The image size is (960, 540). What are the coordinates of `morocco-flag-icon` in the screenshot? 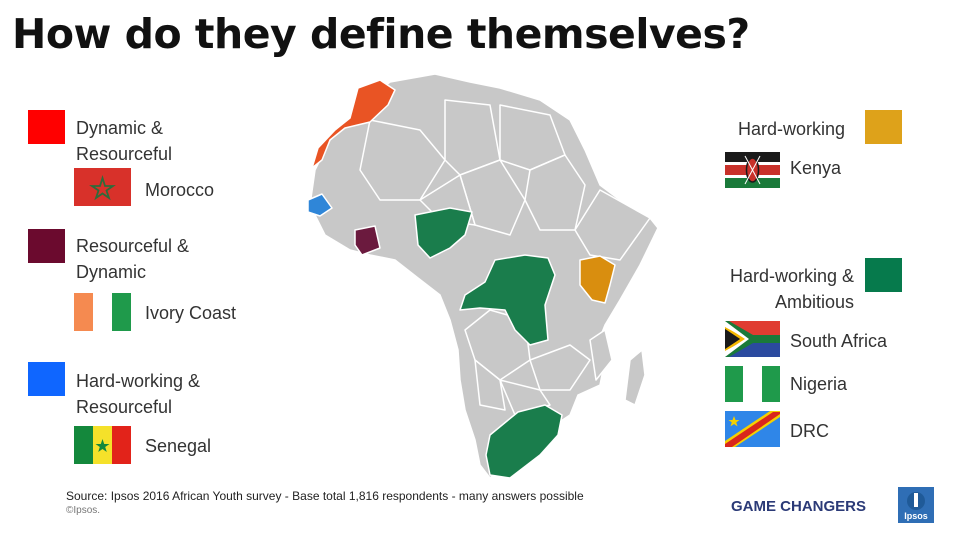 It's located at (102, 187).